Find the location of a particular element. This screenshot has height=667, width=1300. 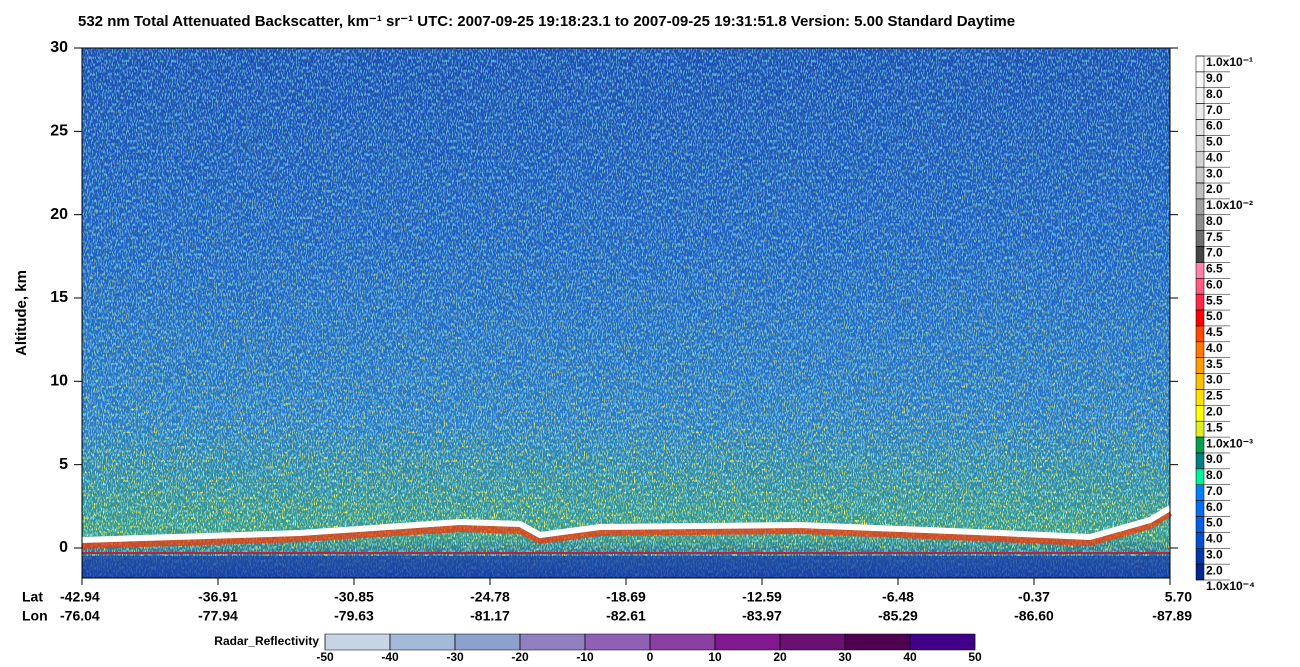

x-tick-label: -36.91 is located at coordinates (218, 597).